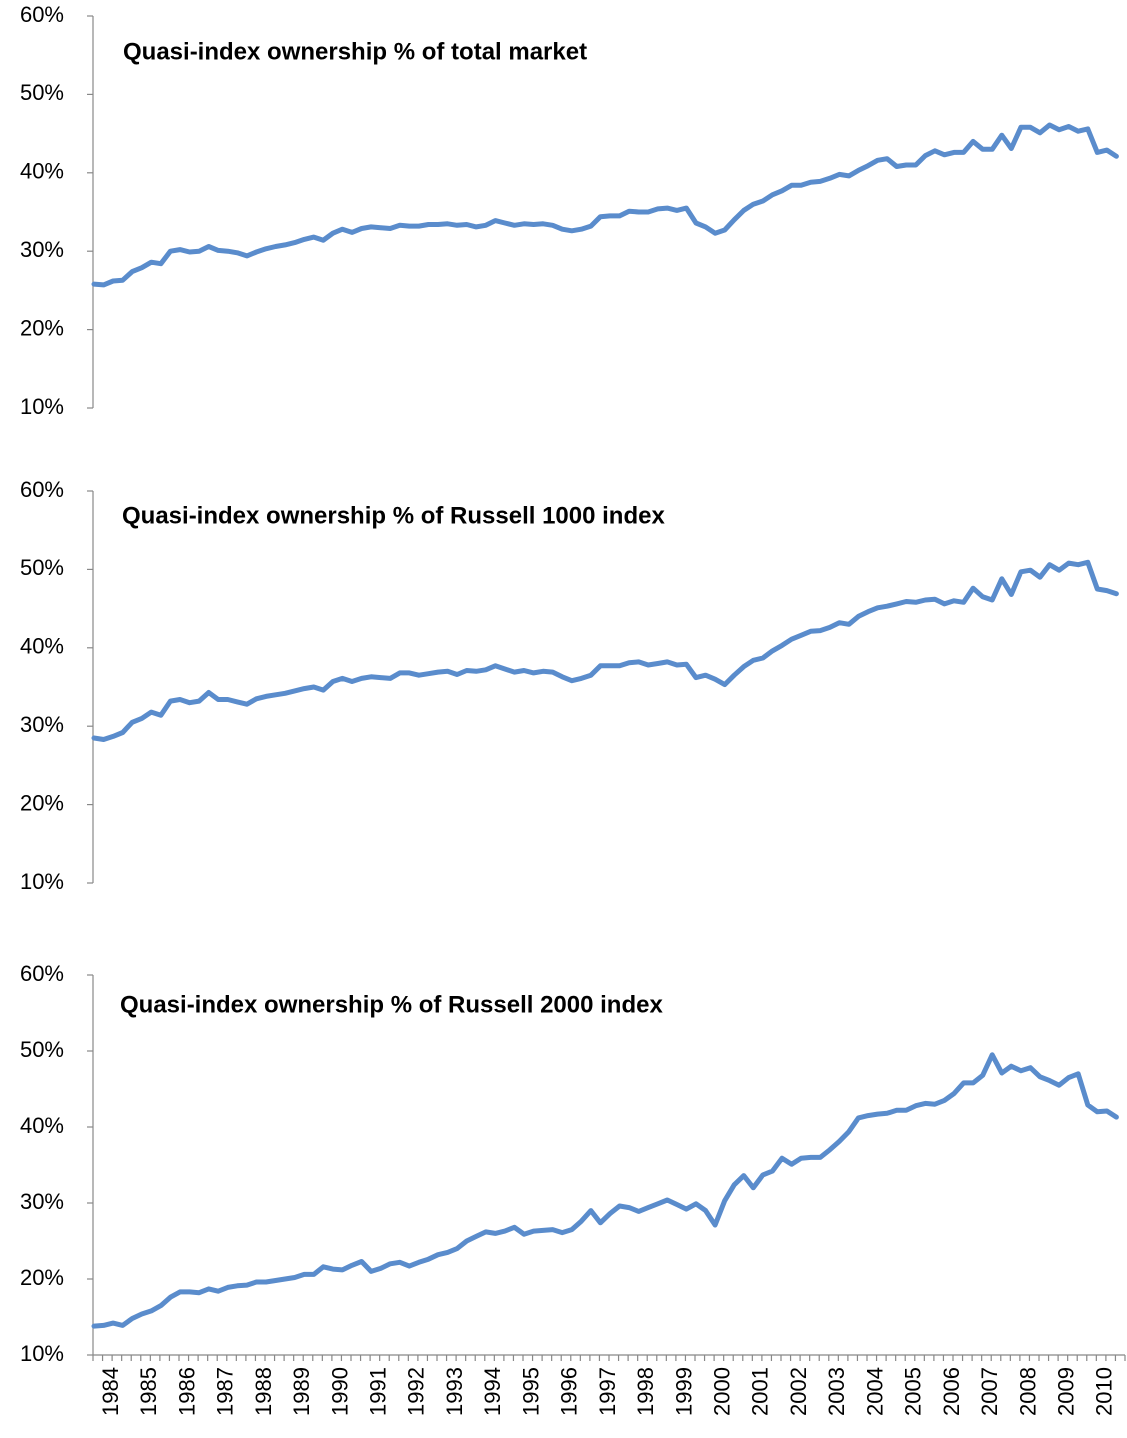 This screenshot has height=1438, width=1127. What do you see at coordinates (186, 1391) in the screenshot?
I see `x-tick-label: 1986` at bounding box center [186, 1391].